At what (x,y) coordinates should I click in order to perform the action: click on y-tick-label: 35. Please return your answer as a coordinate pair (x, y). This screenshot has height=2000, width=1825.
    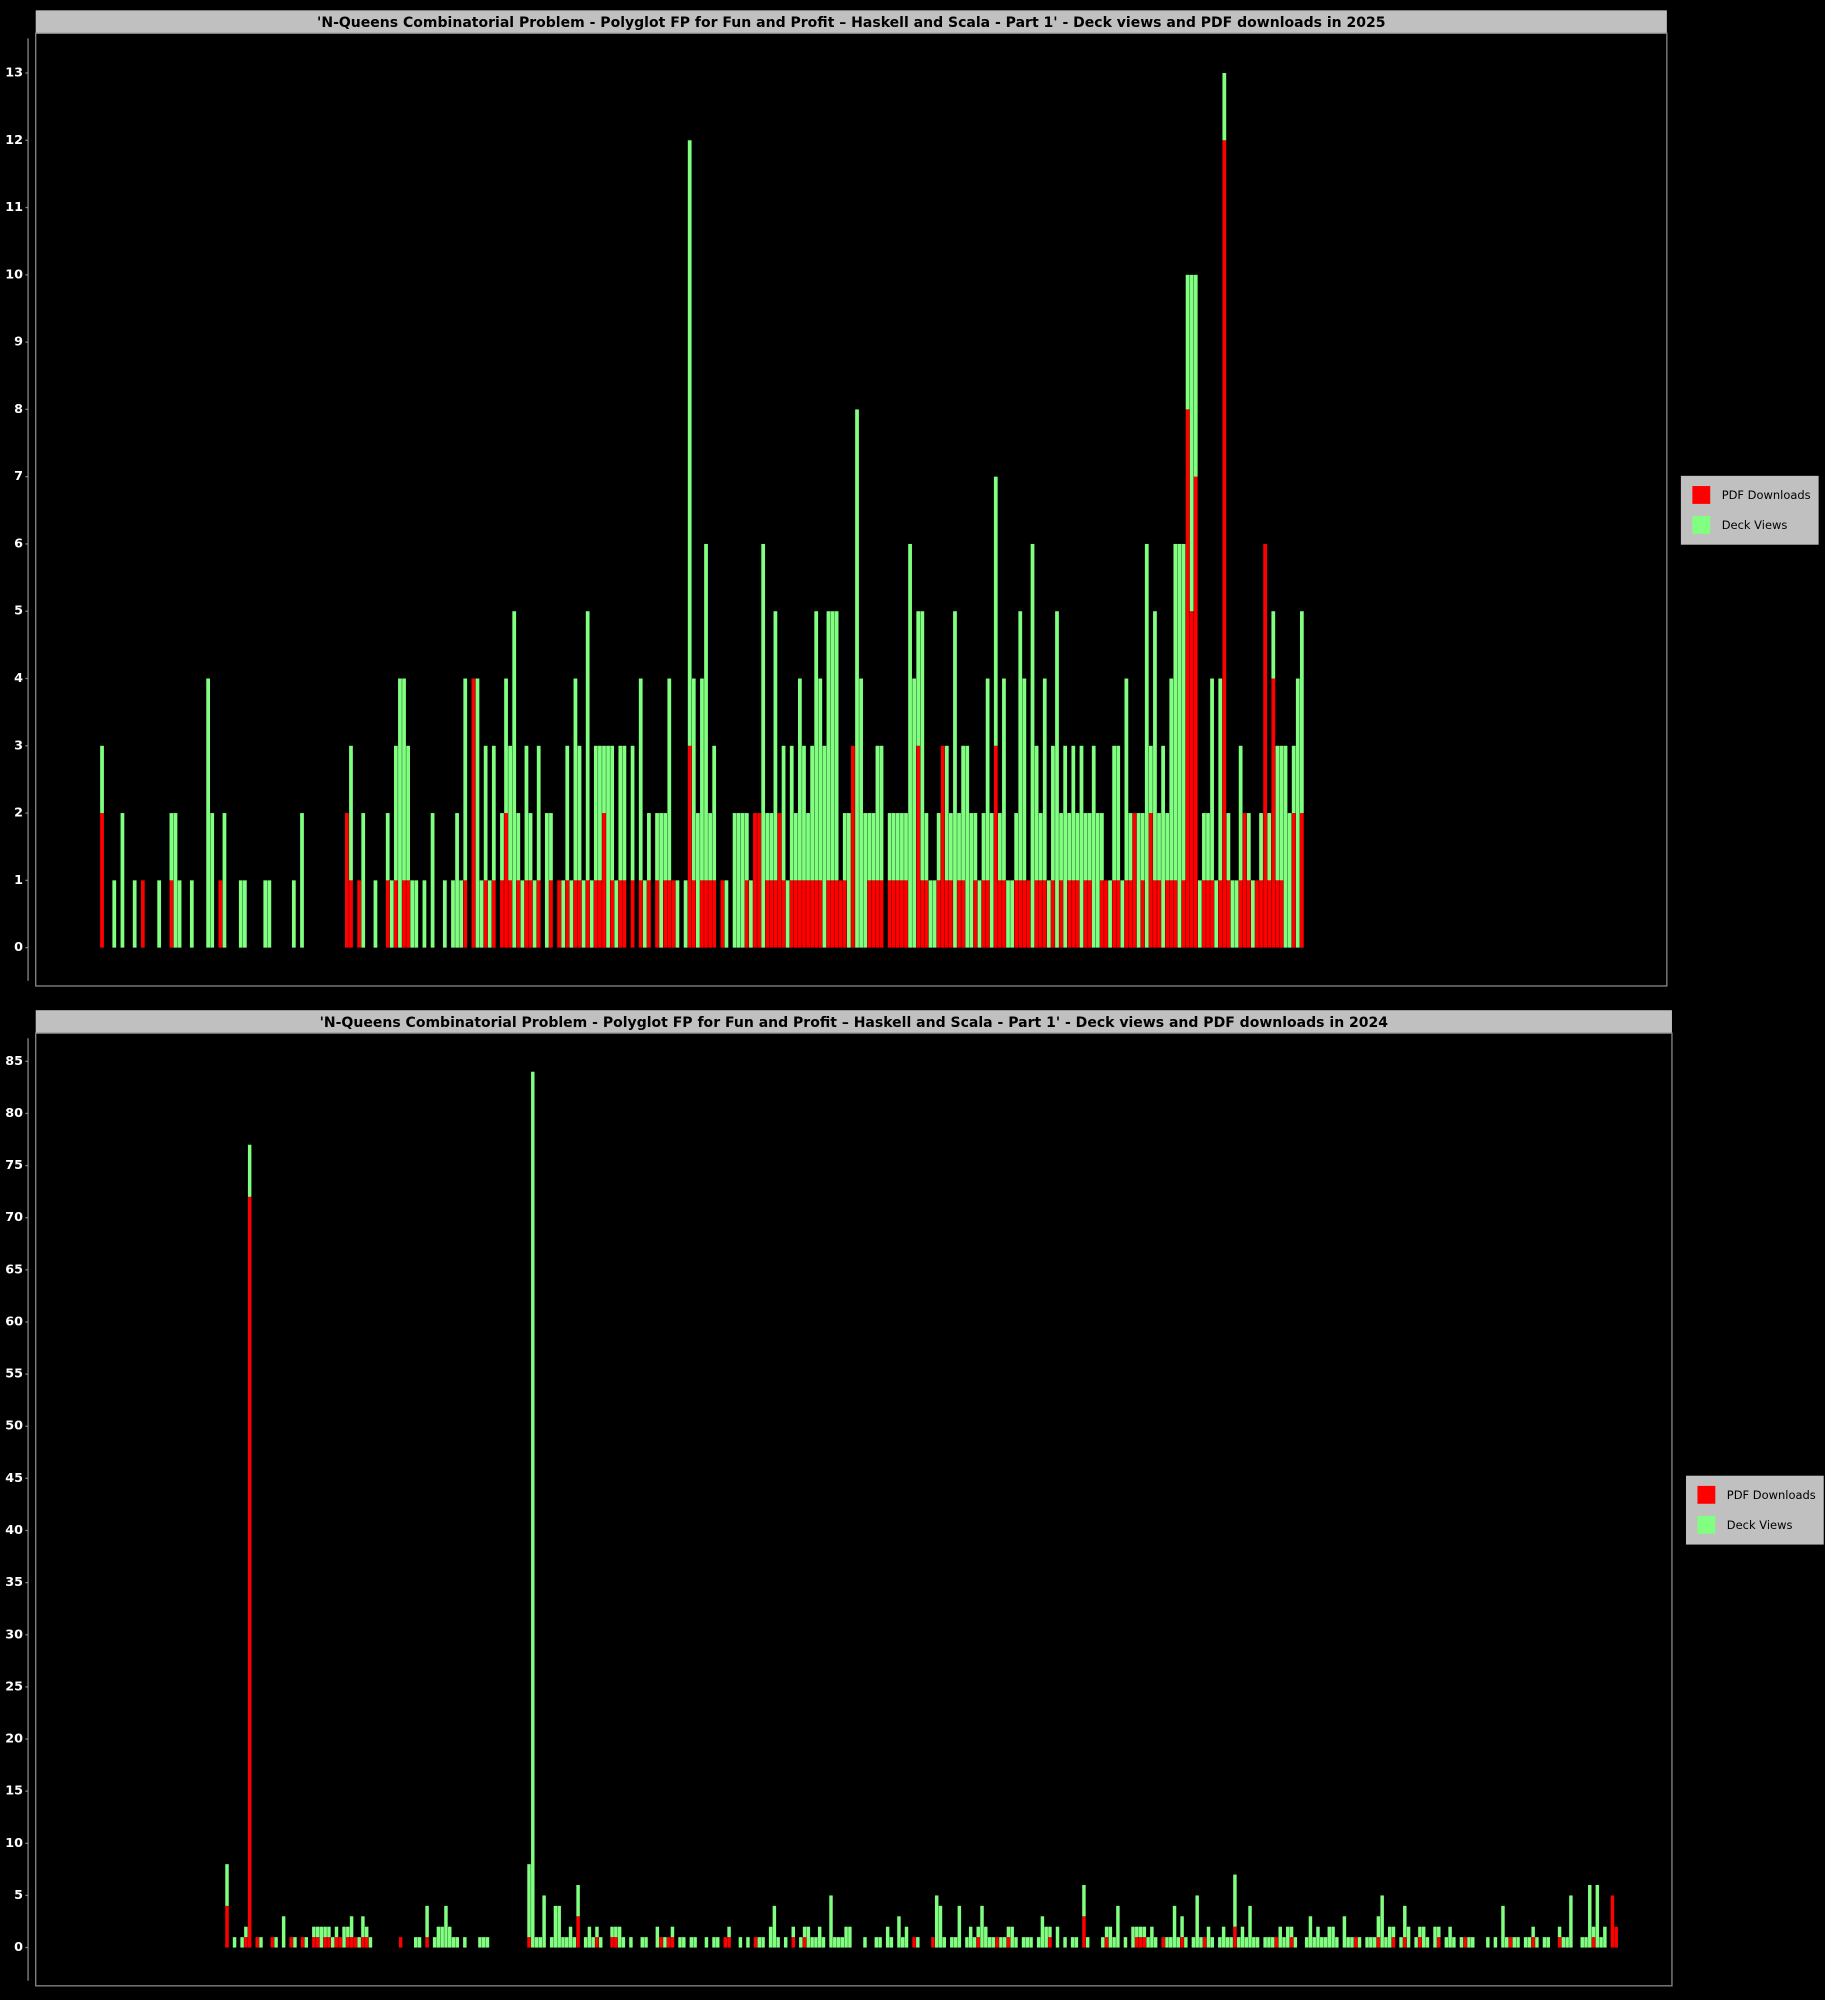
    Looking at the image, I should click on (14, 1582).